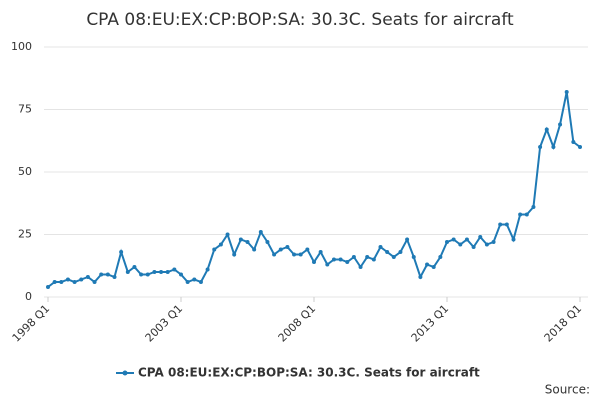  Describe the element at coordinates (563, 323) in the screenshot. I see `x-tick-label: 2018 Q1` at that location.